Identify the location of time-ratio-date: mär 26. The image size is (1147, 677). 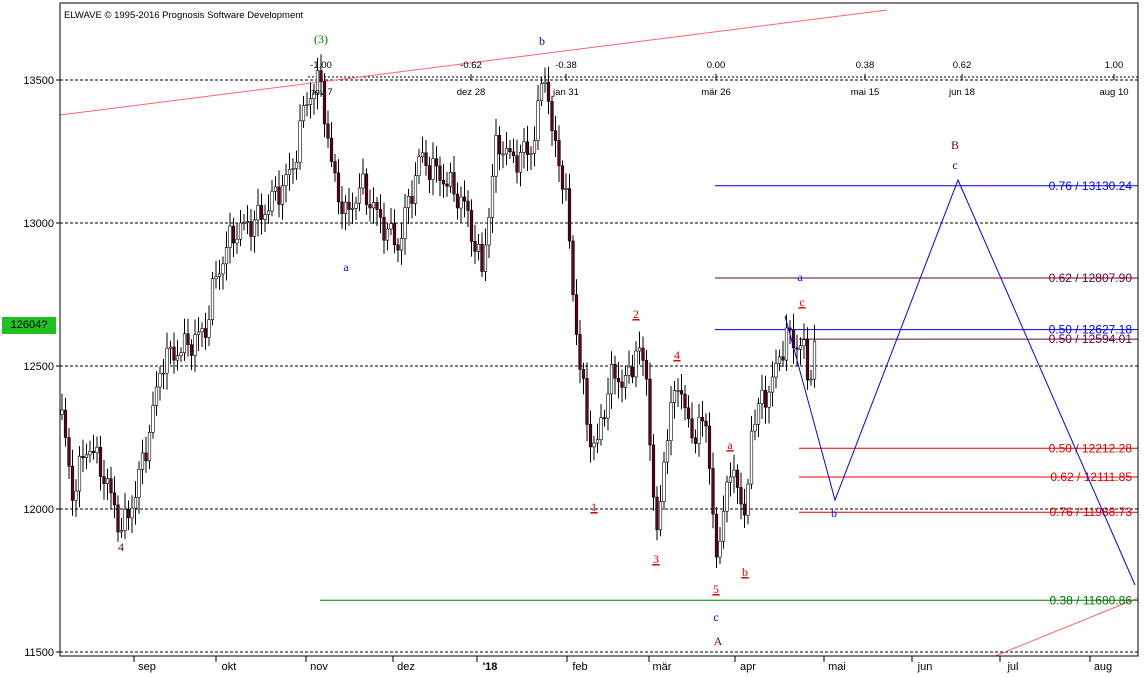
(716, 92).